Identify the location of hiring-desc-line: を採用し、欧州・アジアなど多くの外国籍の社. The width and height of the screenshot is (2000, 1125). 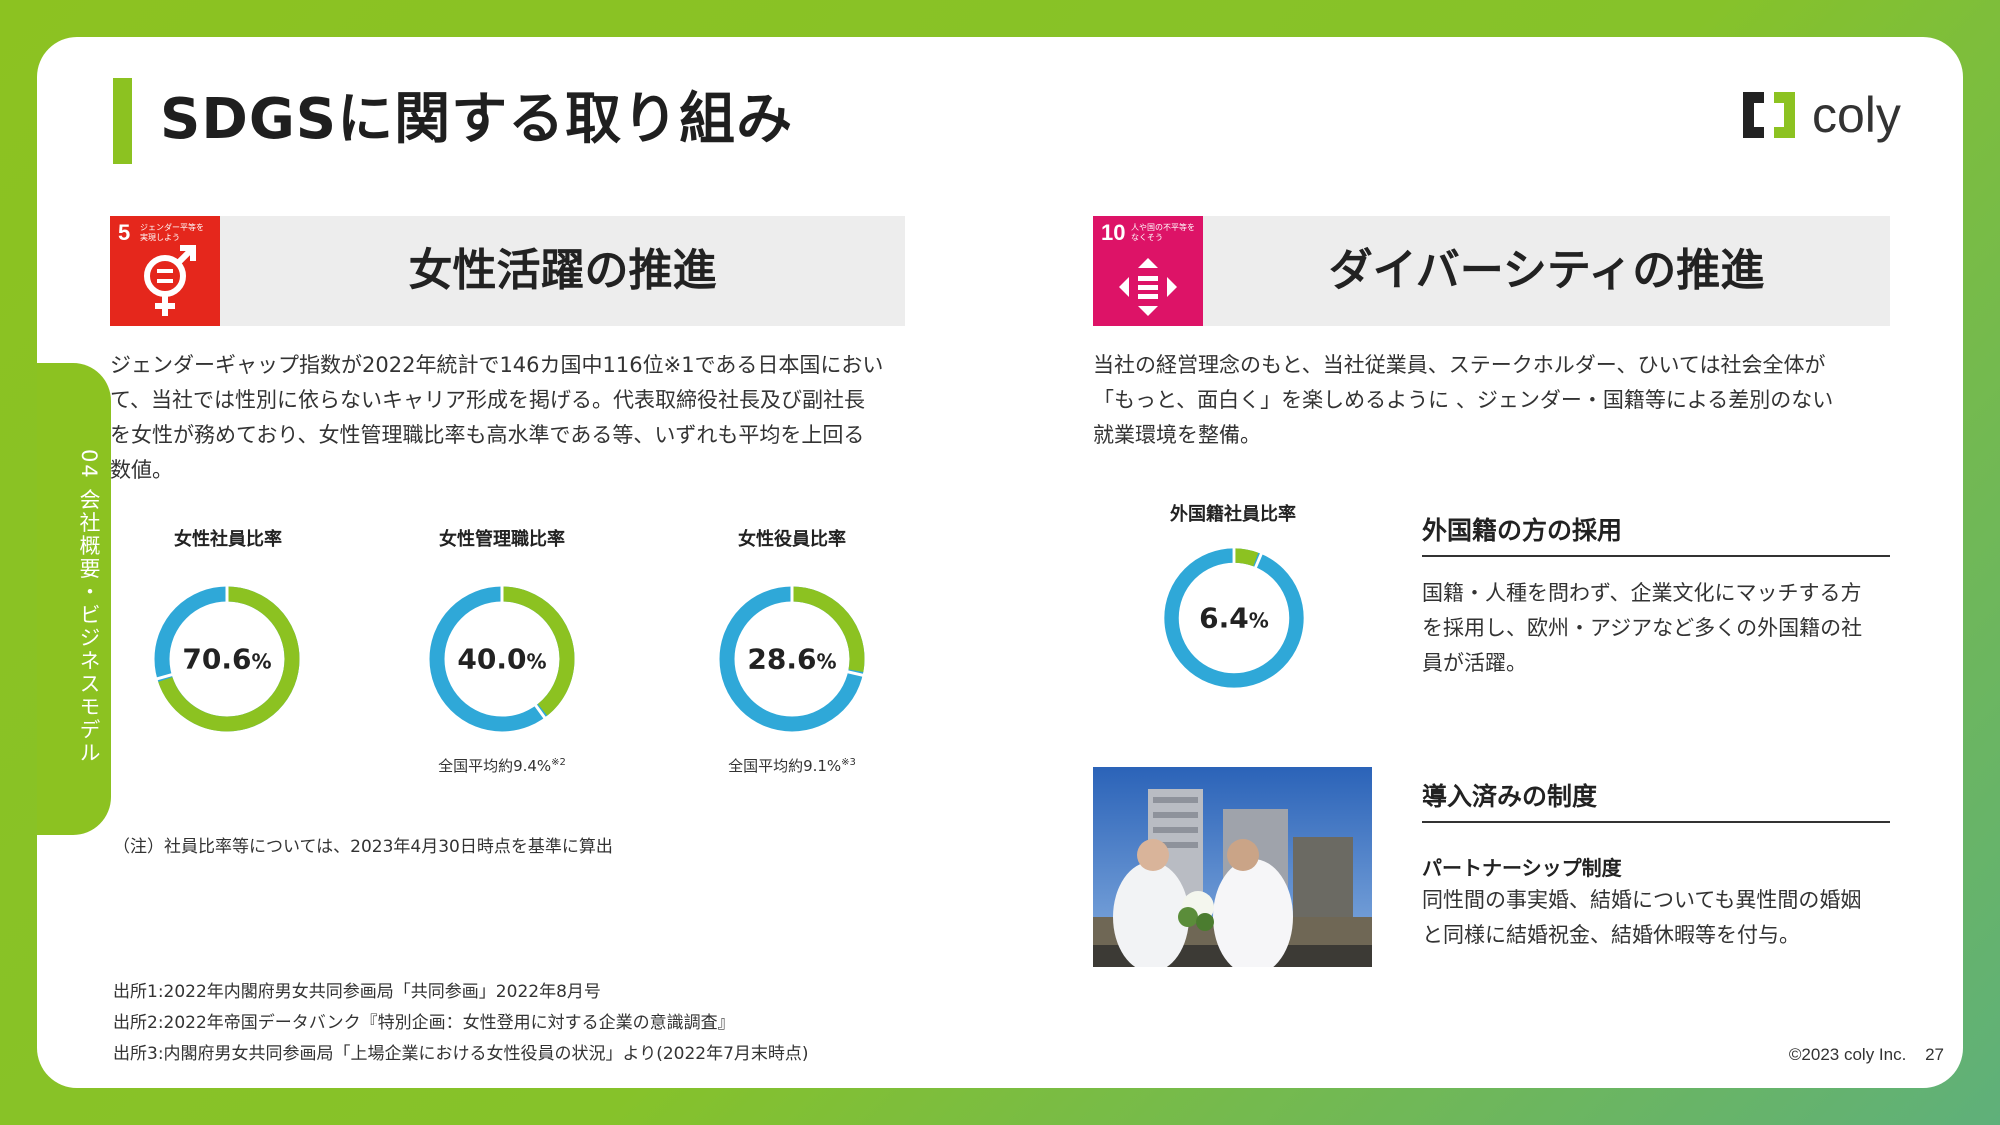
(1642, 628).